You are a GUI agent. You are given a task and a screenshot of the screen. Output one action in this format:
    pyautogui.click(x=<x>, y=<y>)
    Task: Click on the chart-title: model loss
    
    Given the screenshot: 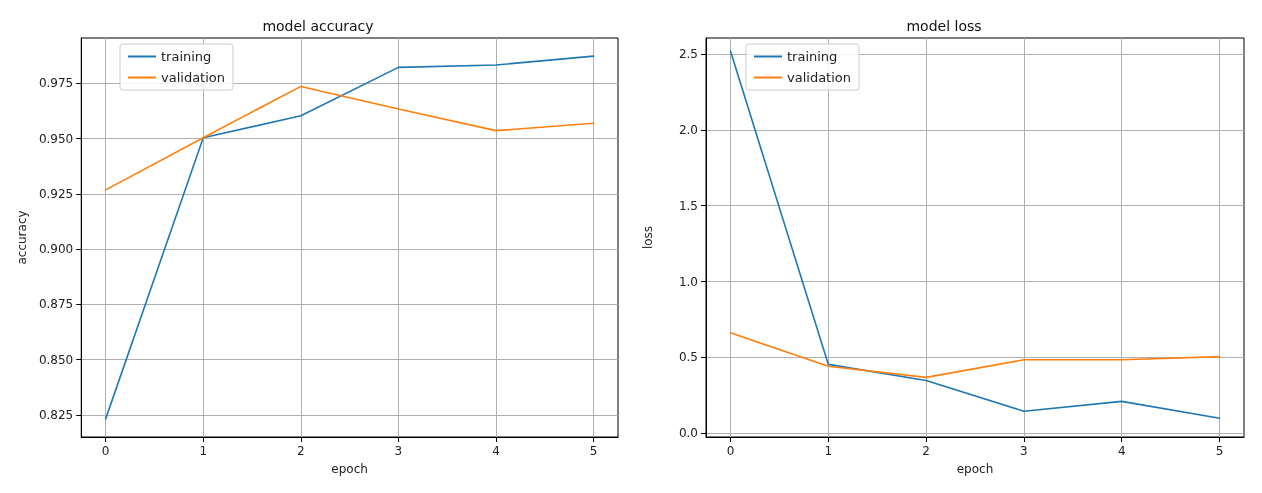 What is the action you would take?
    pyautogui.click(x=944, y=26)
    